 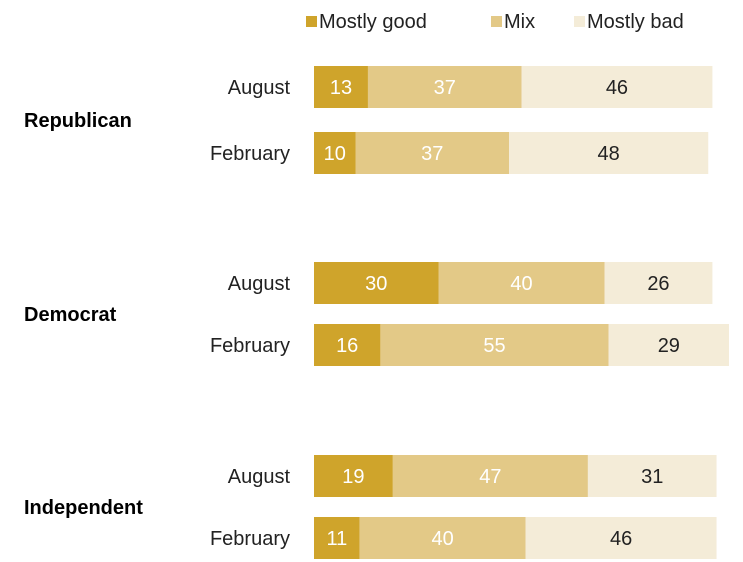 I want to click on legend-label-1: Mix, so click(x=519, y=22).